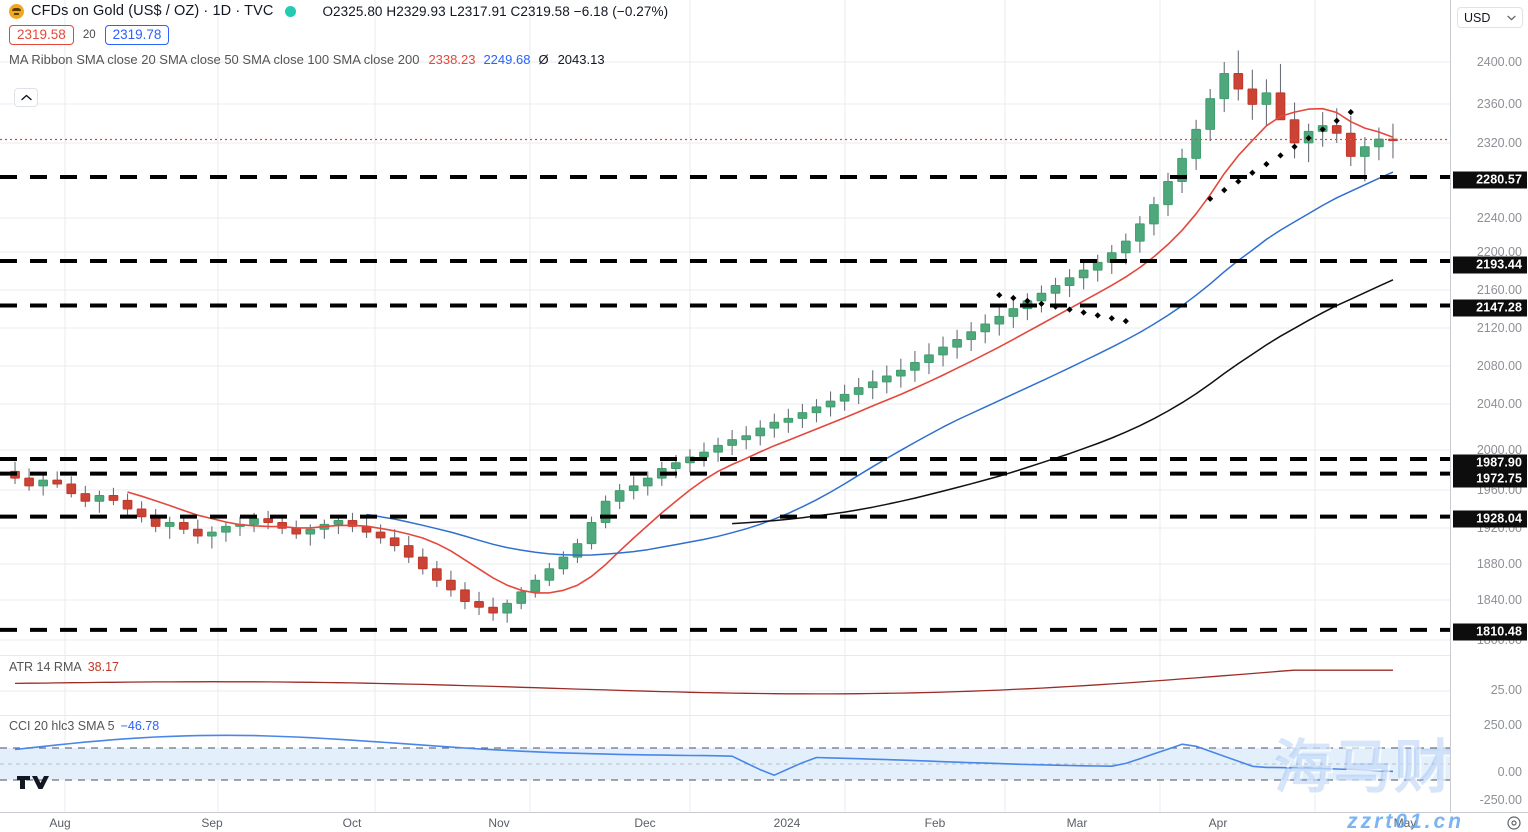  What do you see at coordinates (1063, 402) in the screenshot?
I see `sma-slow-line` at bounding box center [1063, 402].